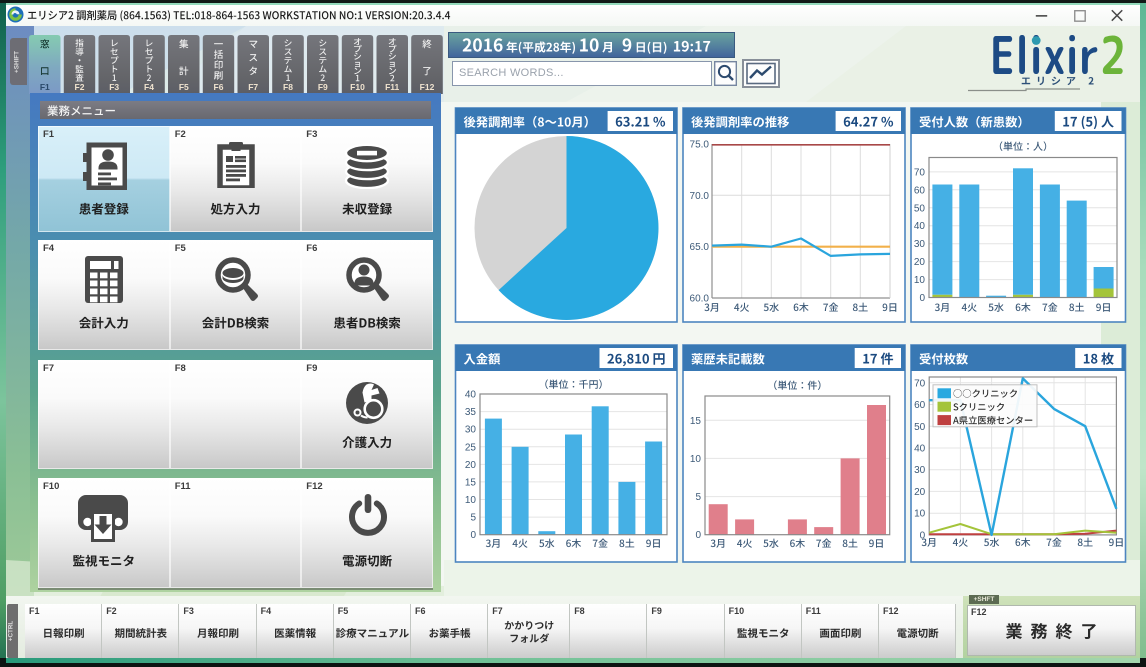 Image resolution: width=1146 pixels, height=667 pixels. I want to click on svg-text: F1, so click(45, 87).